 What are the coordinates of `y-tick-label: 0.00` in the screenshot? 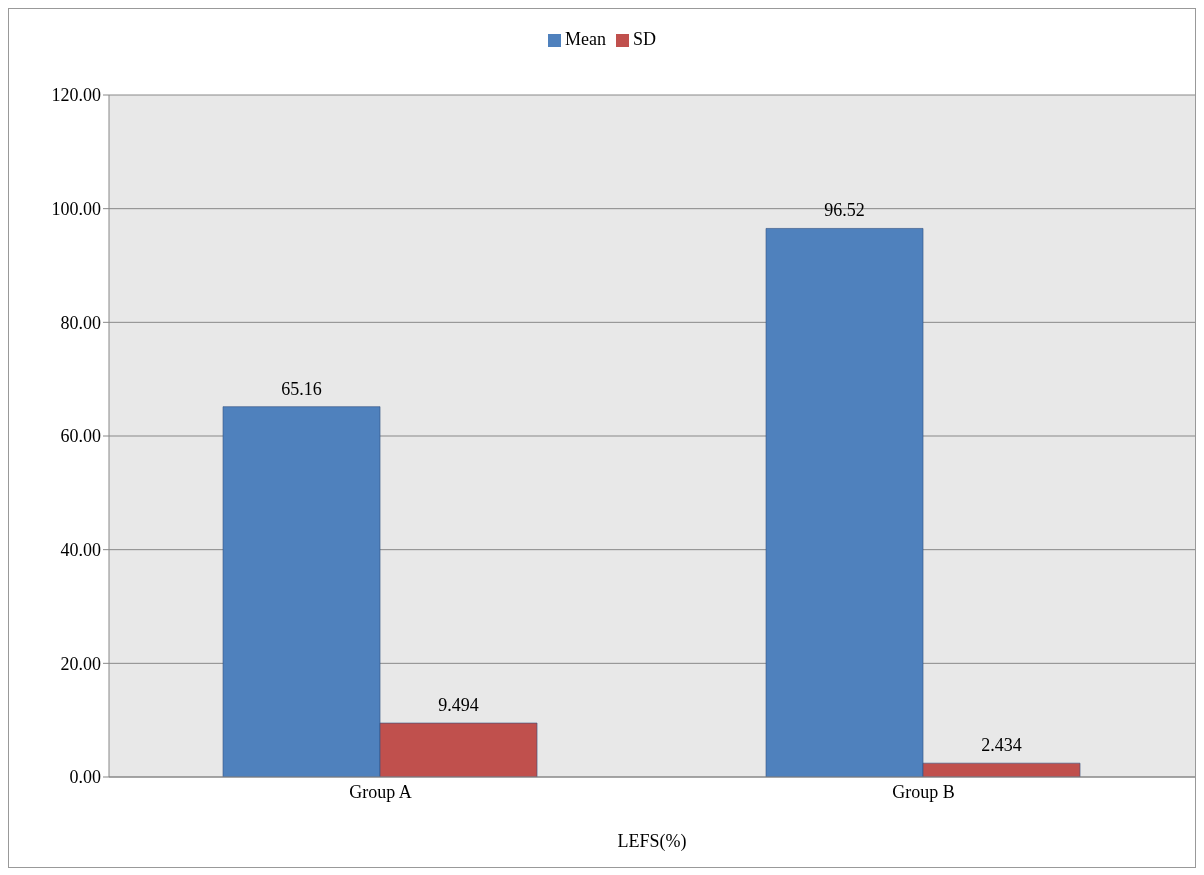 It's located at (85, 777).